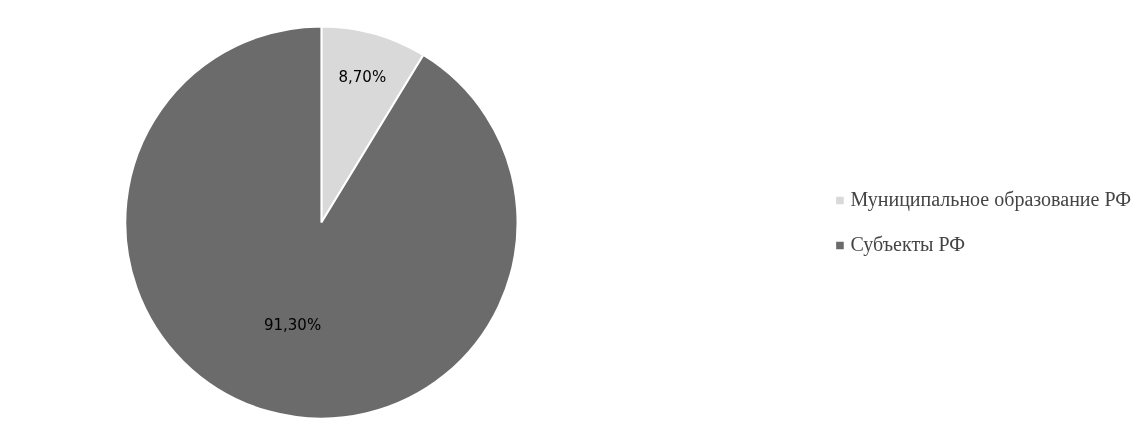  Describe the element at coordinates (908, 244) in the screenshot. I see `legend-label: Субъекты РФ` at that location.